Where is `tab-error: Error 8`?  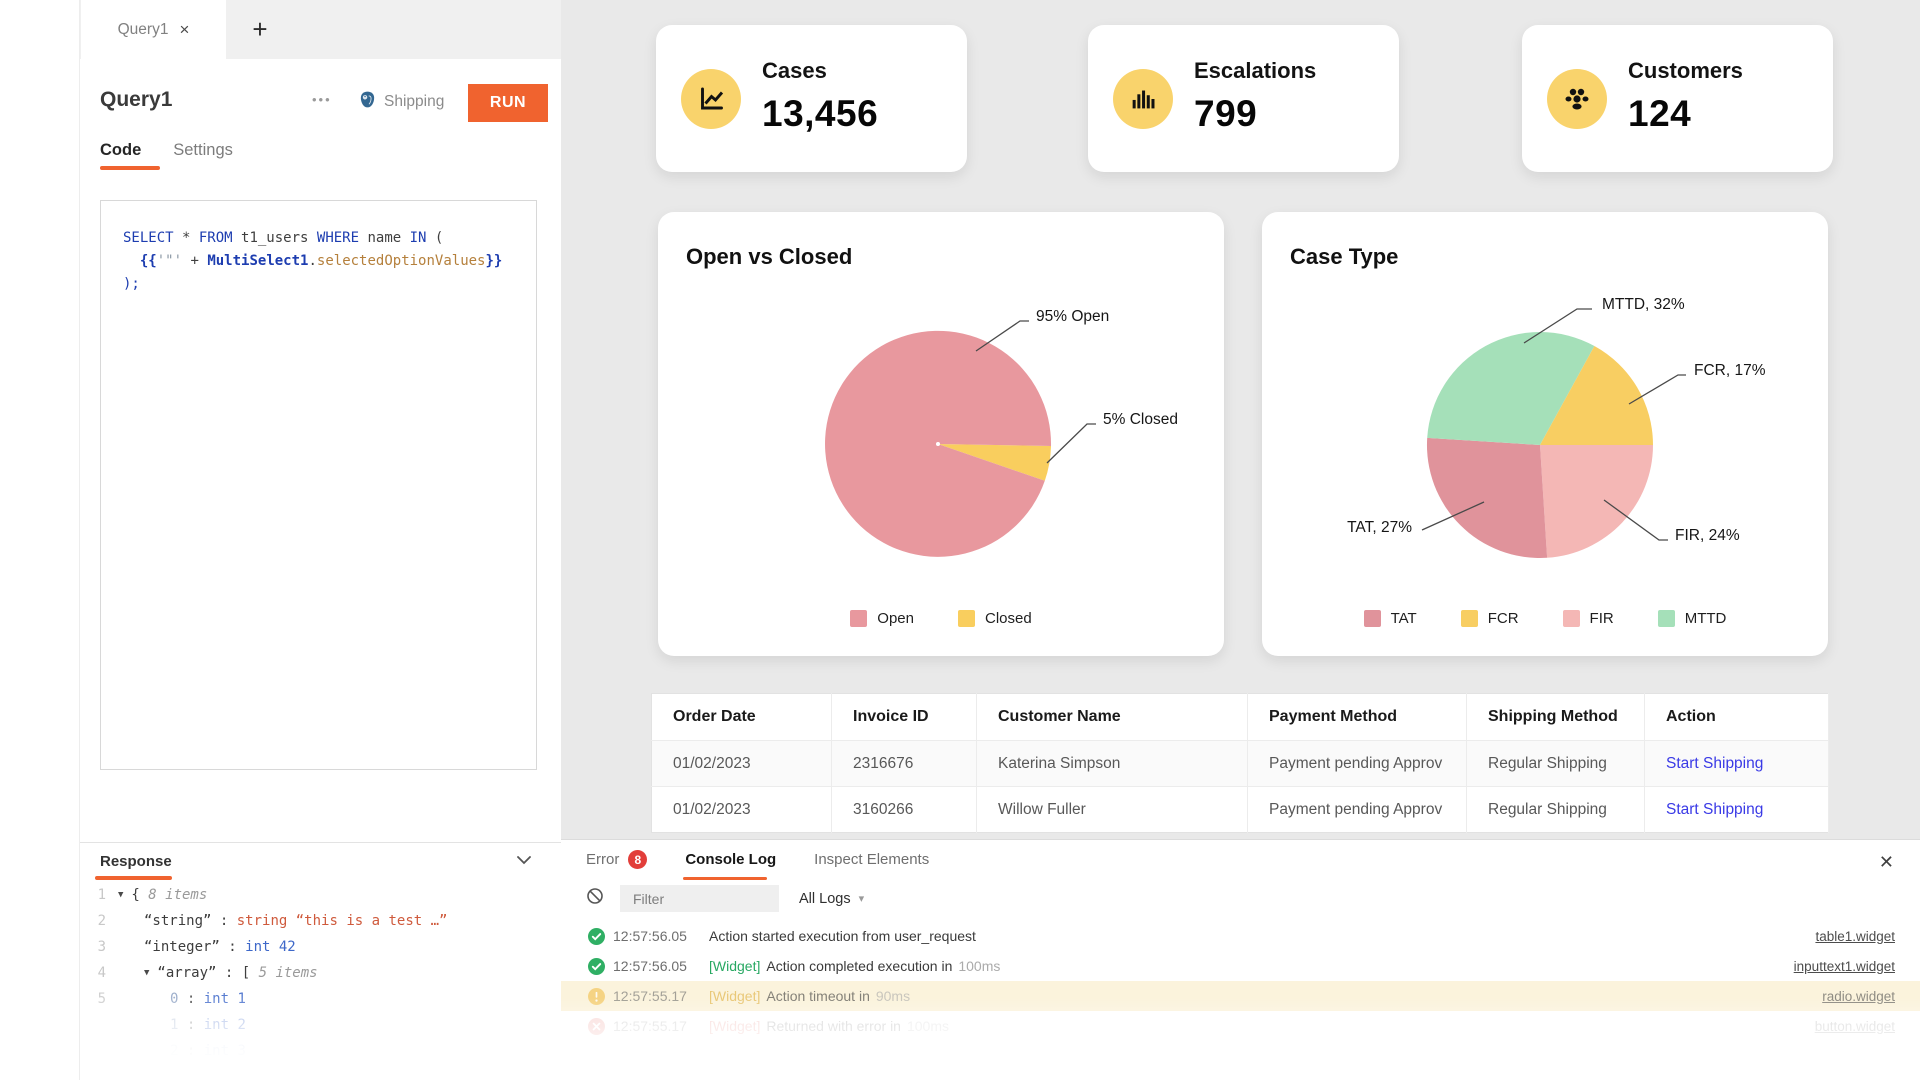
tab-error: Error 8 is located at coordinates (617, 865).